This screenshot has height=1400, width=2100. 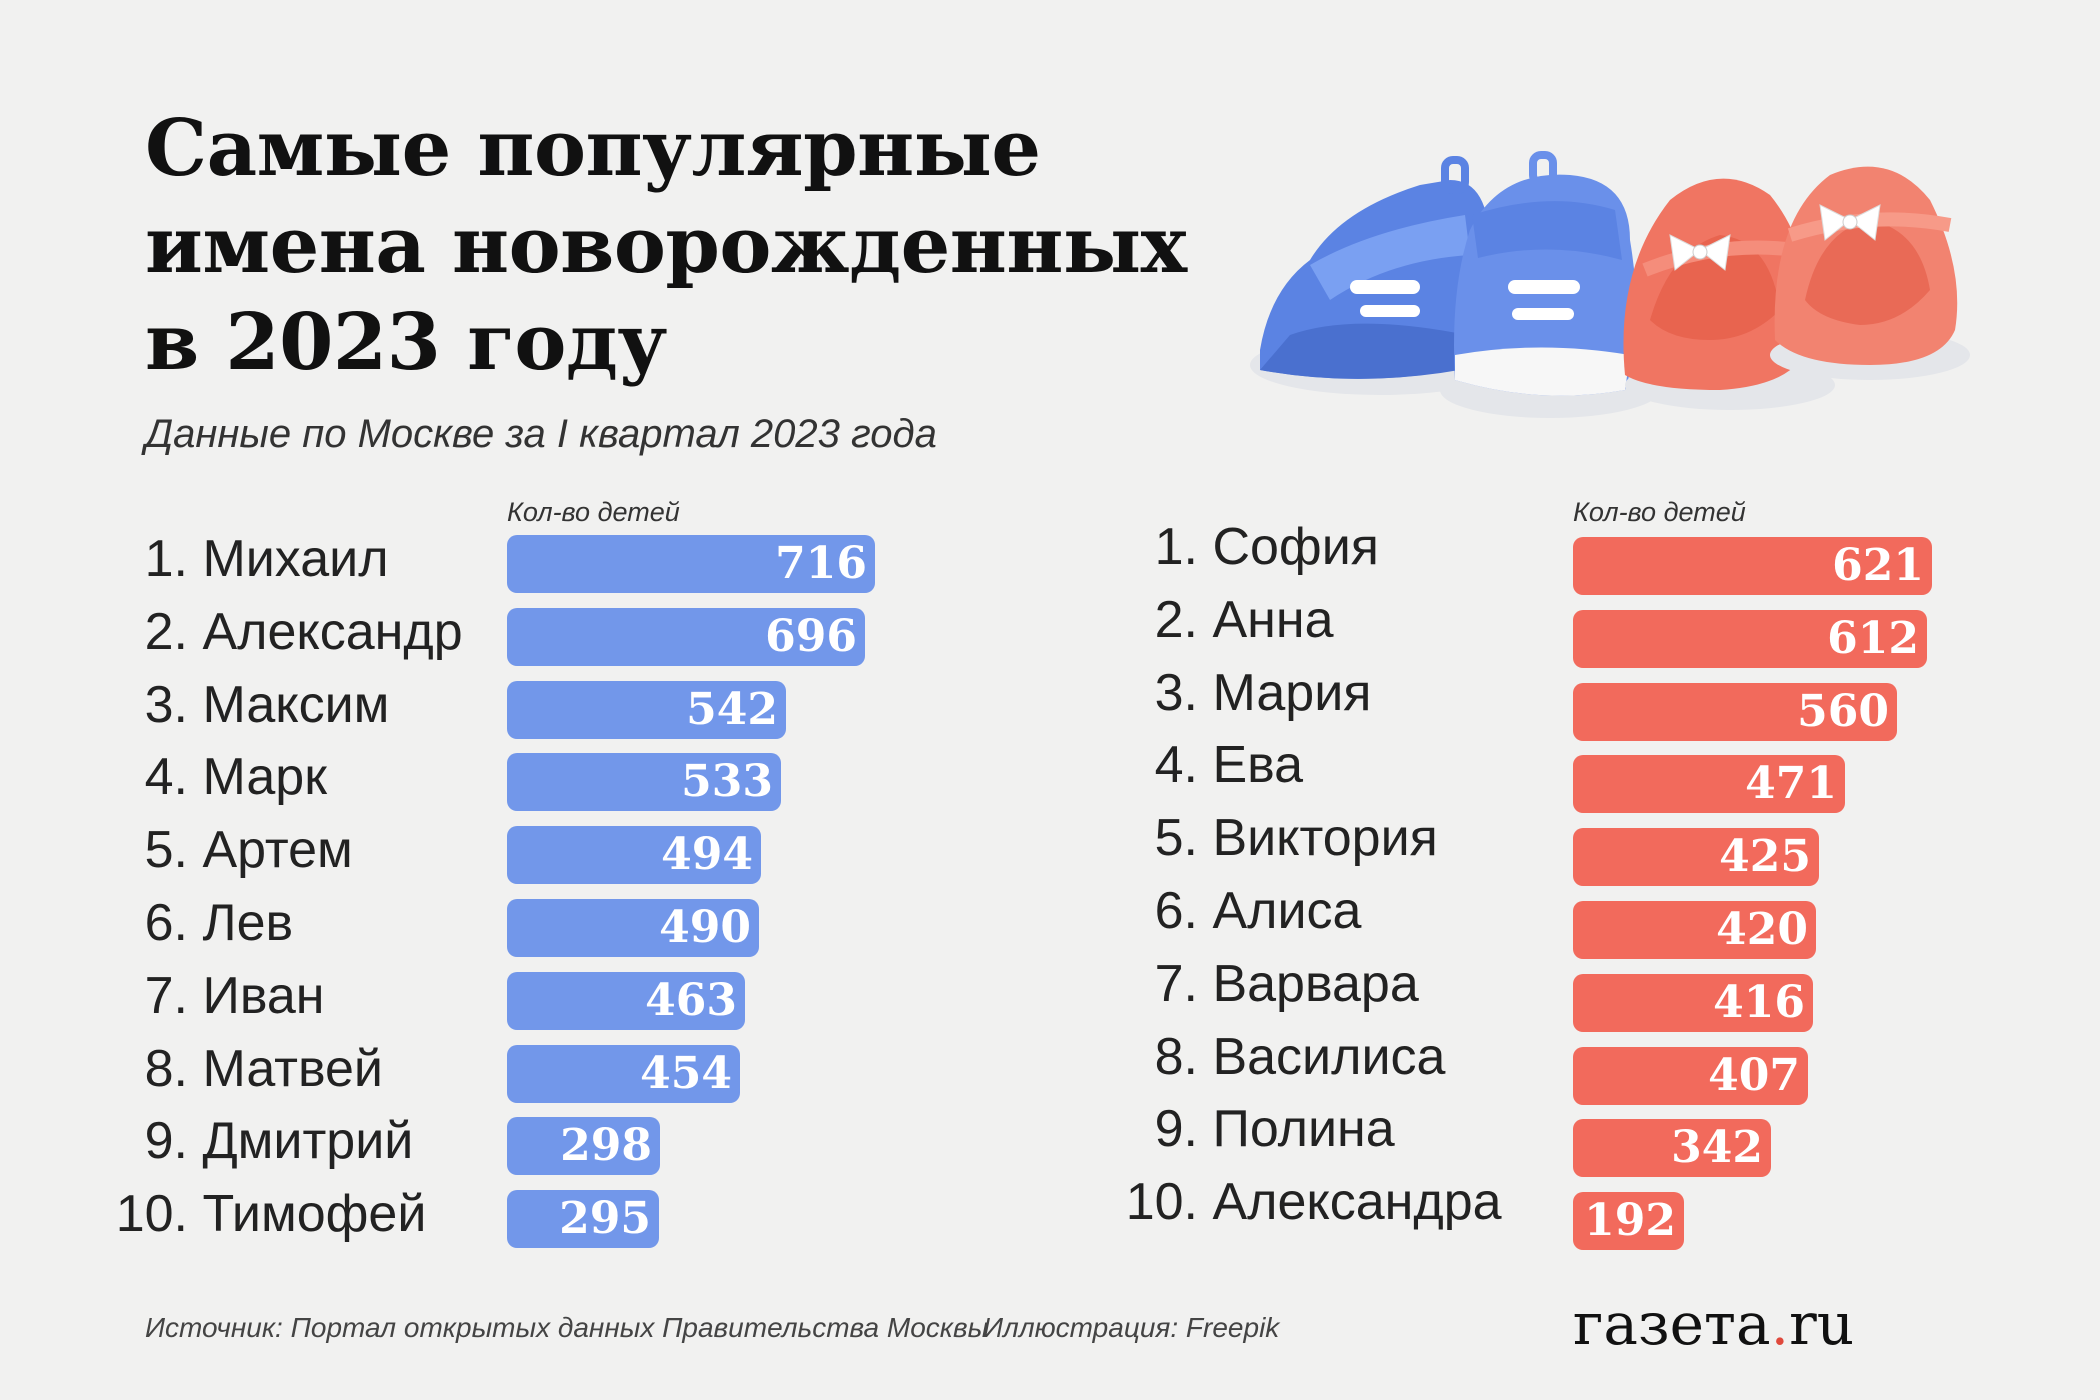 I want to click on name-text: Анна, so click(x=1266, y=619).